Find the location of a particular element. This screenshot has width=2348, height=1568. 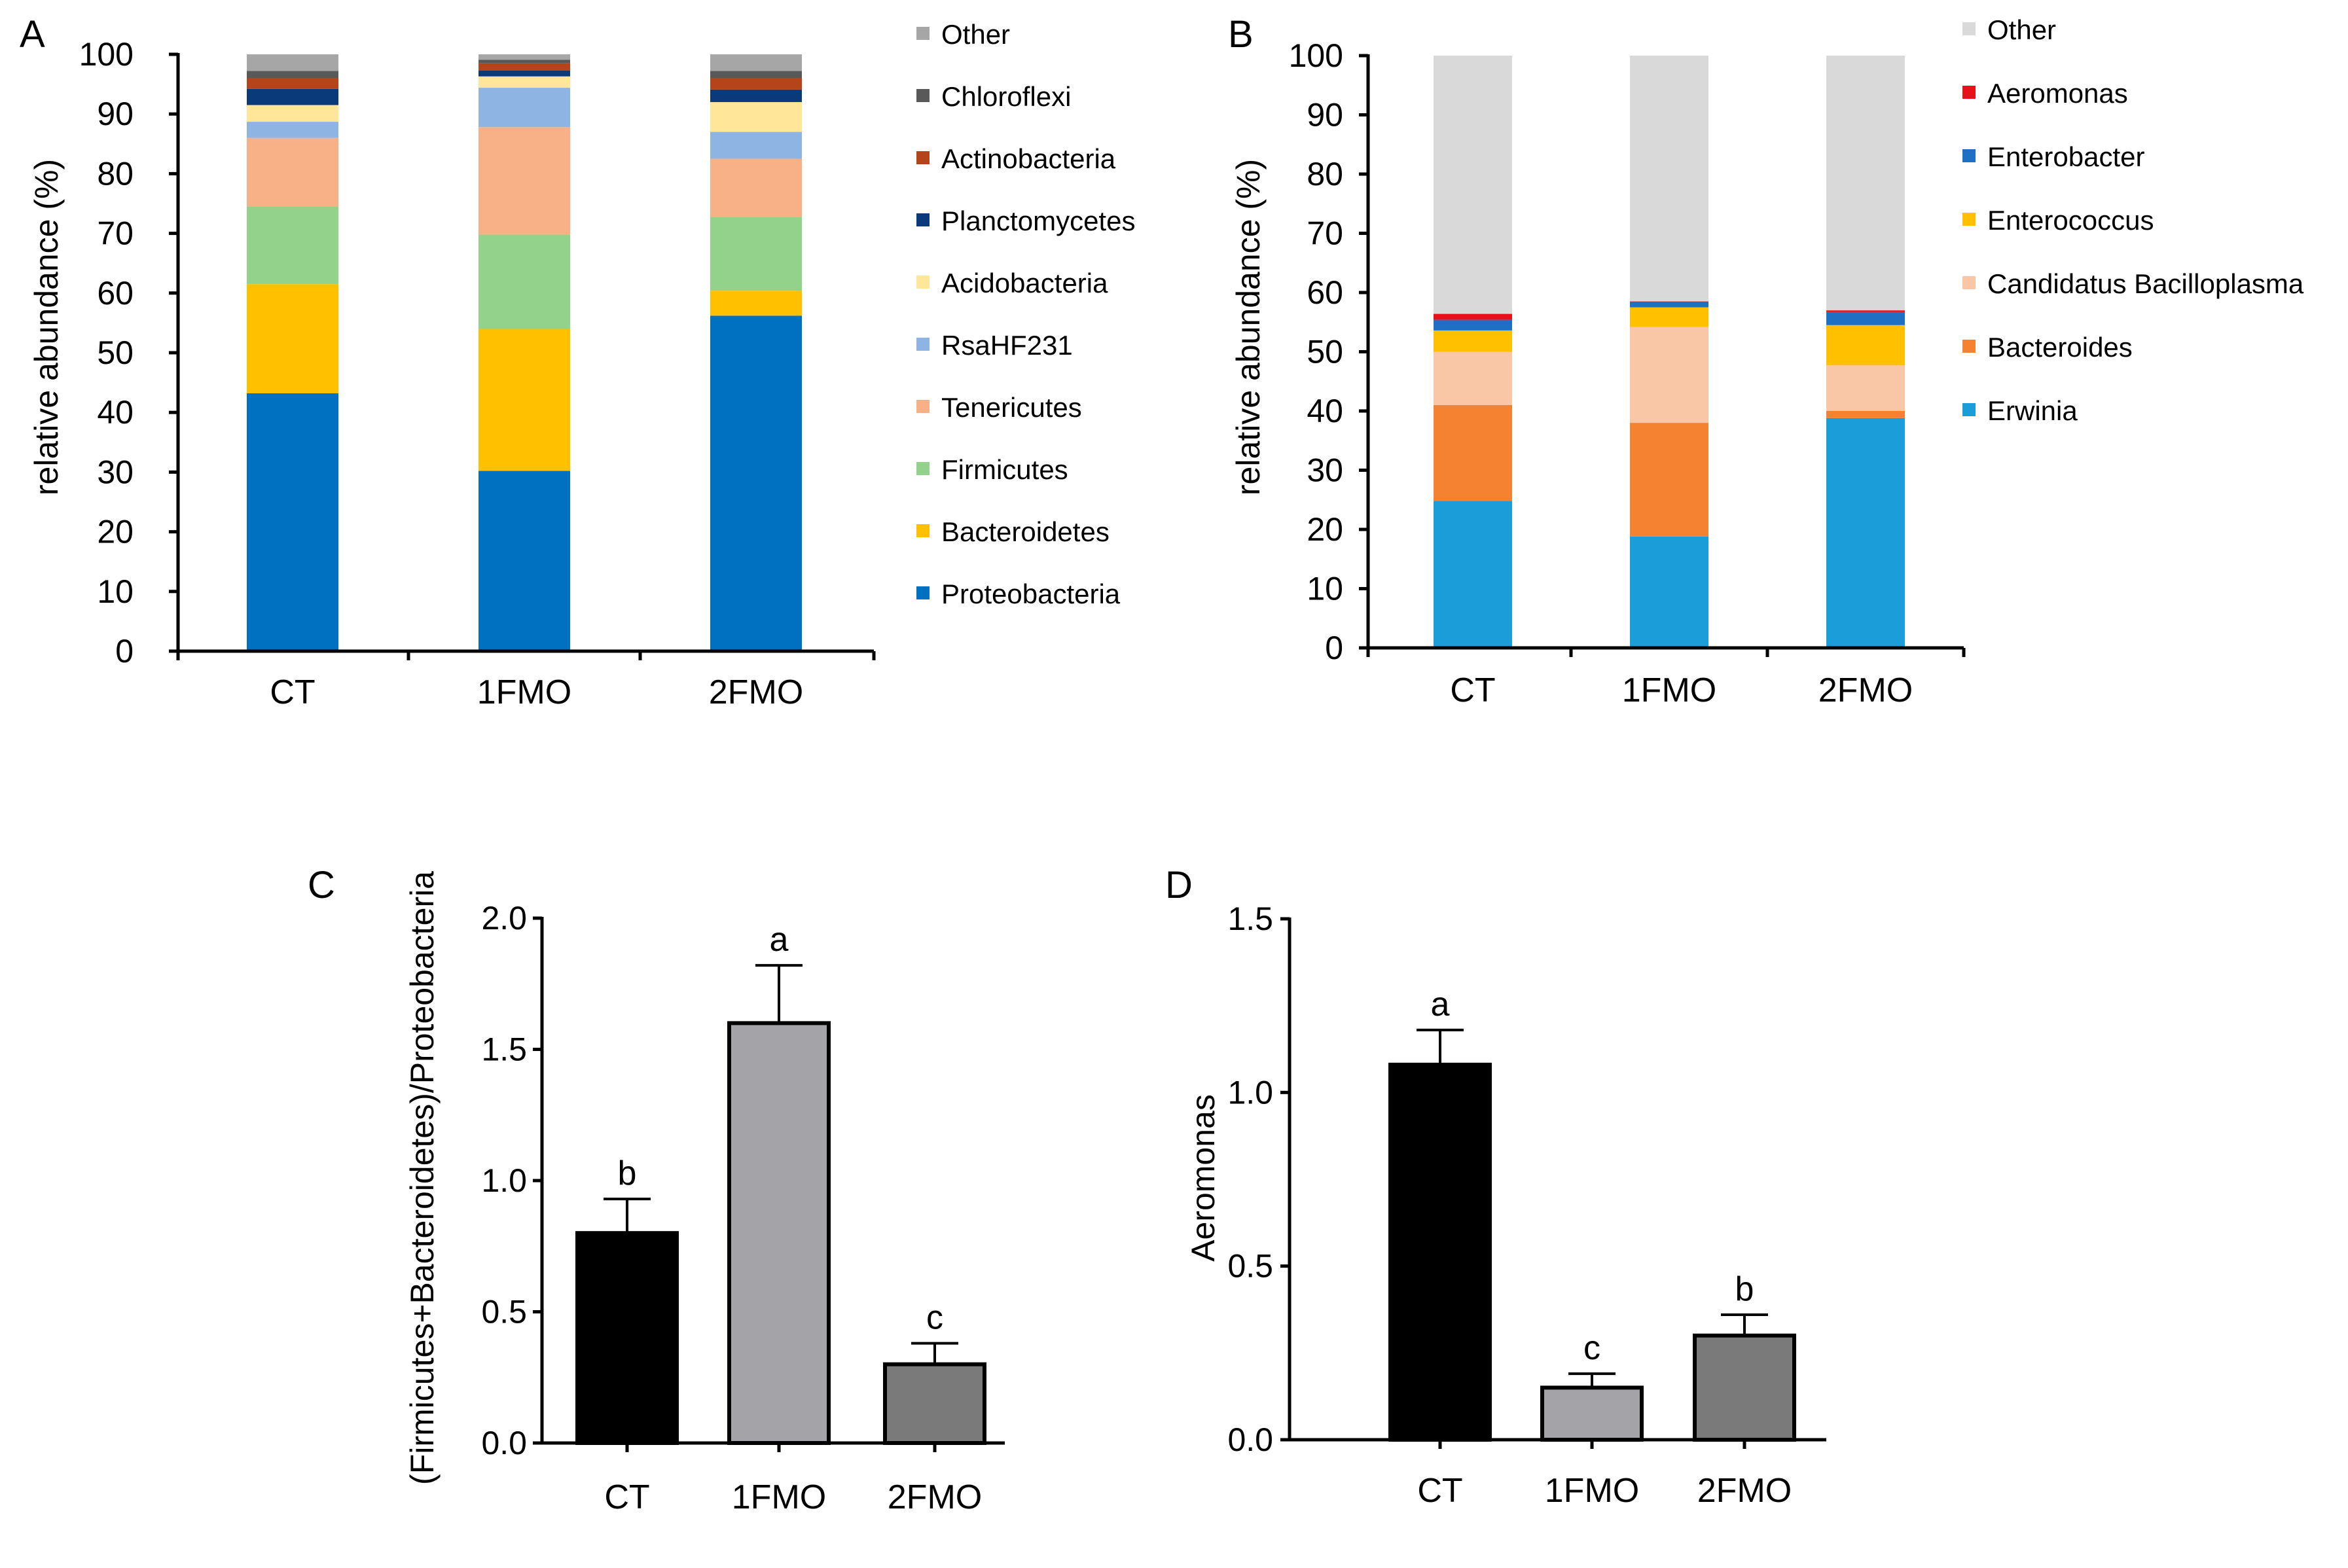

bar-segment-proteobacteria-2fmo is located at coordinates (756, 483).